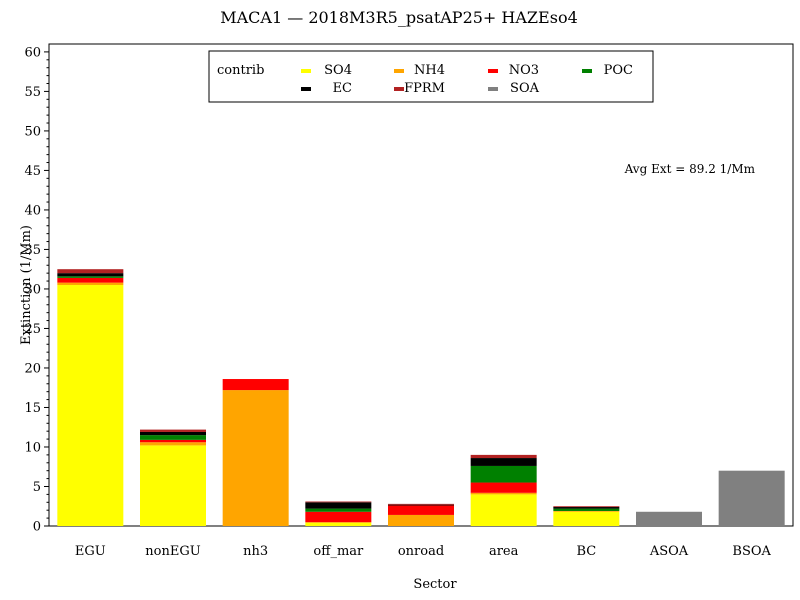  I want to click on legend-swatch-so4, so click(306, 71).